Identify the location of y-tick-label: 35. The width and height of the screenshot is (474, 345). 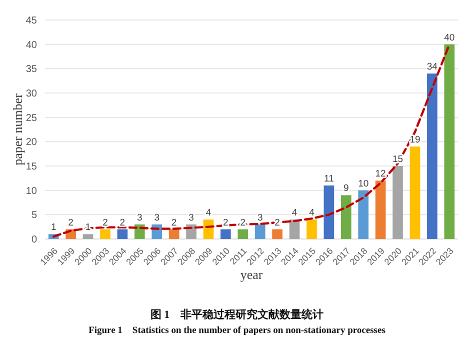
(32, 70).